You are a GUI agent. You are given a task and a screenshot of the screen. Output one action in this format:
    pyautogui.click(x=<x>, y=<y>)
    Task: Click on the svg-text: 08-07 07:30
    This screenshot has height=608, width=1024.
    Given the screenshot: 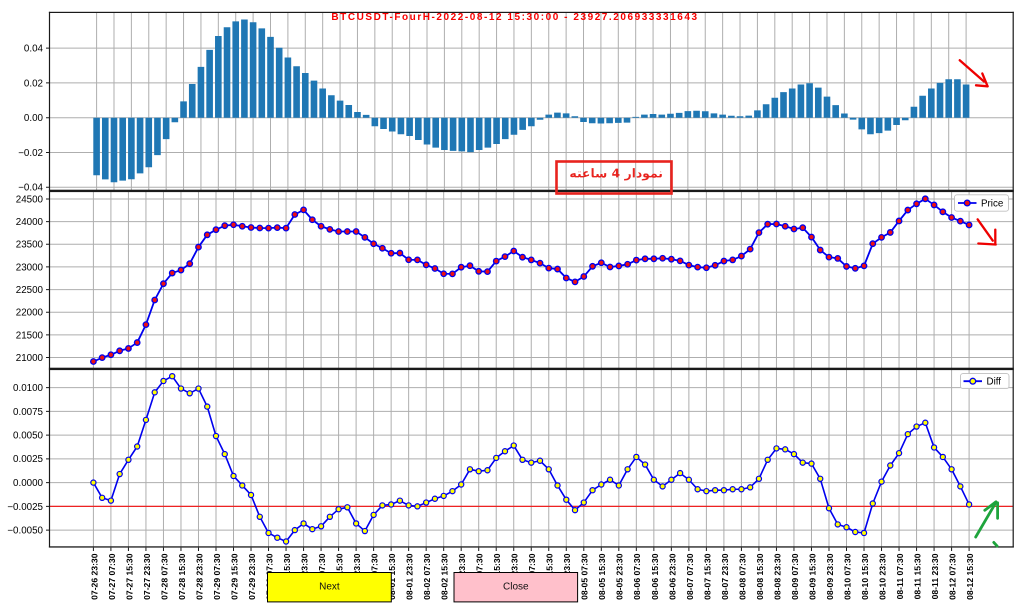 What is the action you would take?
    pyautogui.click(x=690, y=576)
    